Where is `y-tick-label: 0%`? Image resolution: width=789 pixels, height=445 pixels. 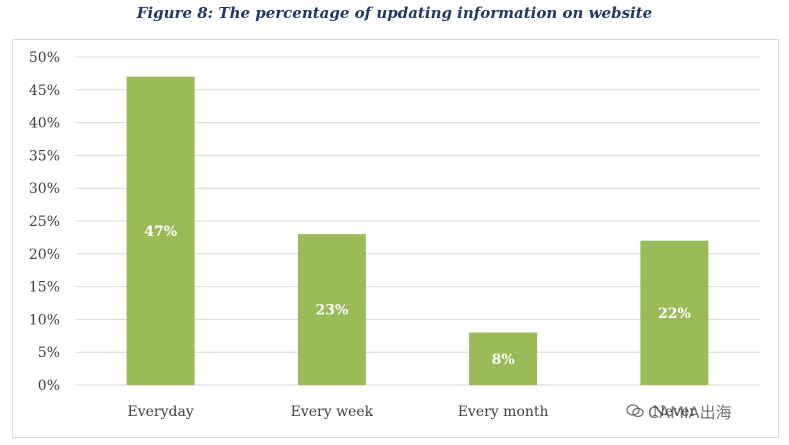 y-tick-label: 0% is located at coordinates (49, 386).